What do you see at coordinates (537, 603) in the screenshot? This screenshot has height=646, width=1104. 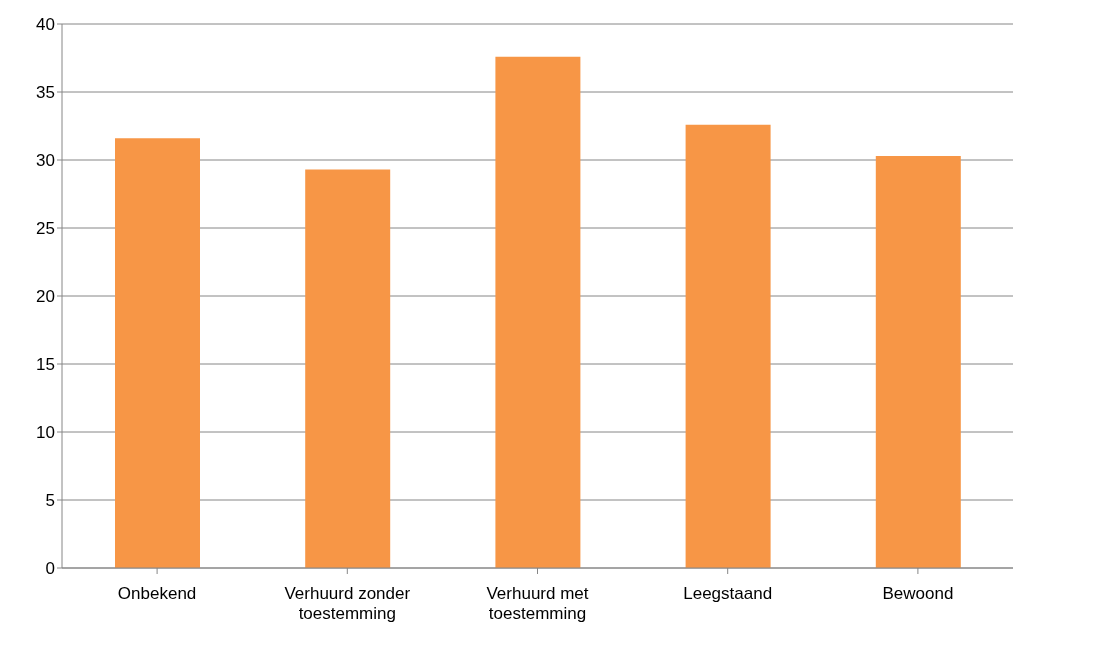 I see `x-tick-label: Verhuurd met toestemming` at bounding box center [537, 603].